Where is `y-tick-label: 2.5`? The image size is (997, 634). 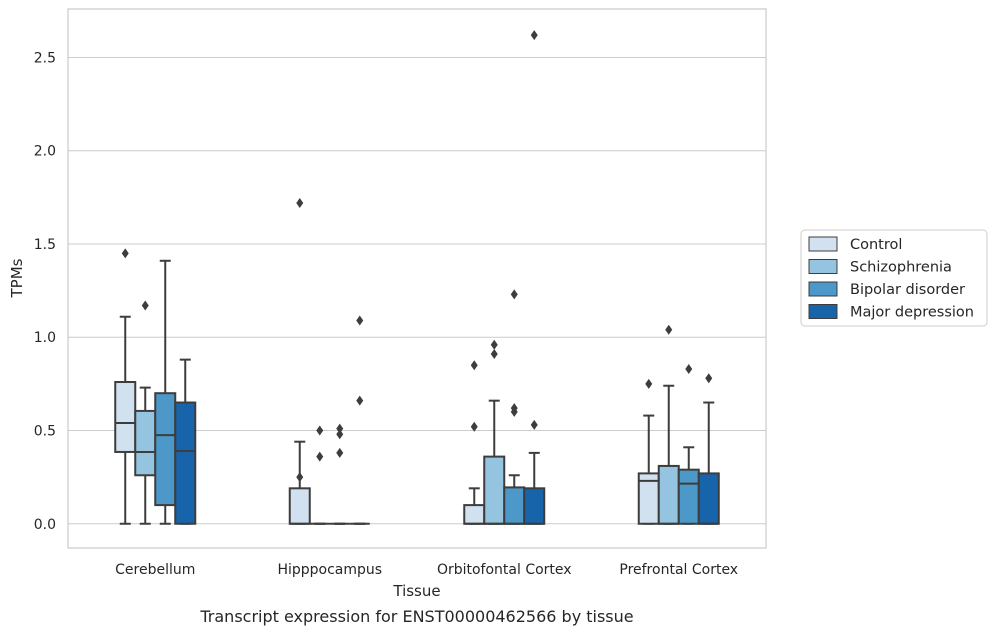
y-tick-label: 2.5 is located at coordinates (45, 58).